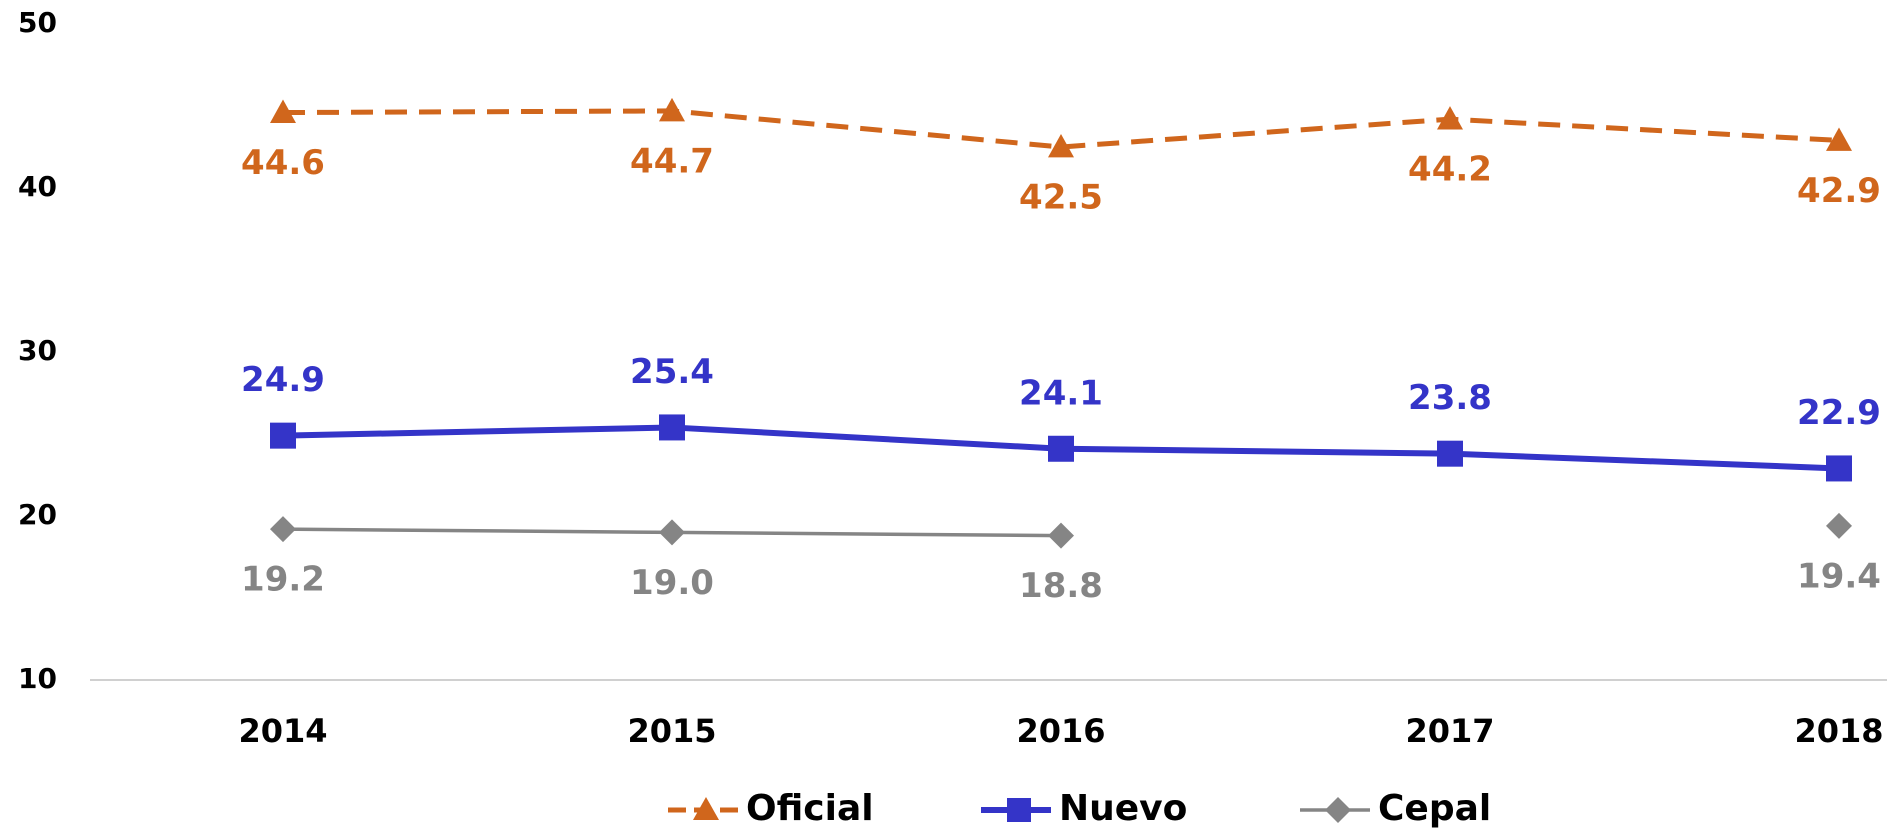 This screenshot has width=1887, height=834. I want to click on data-label: 18.8, so click(1061, 586).